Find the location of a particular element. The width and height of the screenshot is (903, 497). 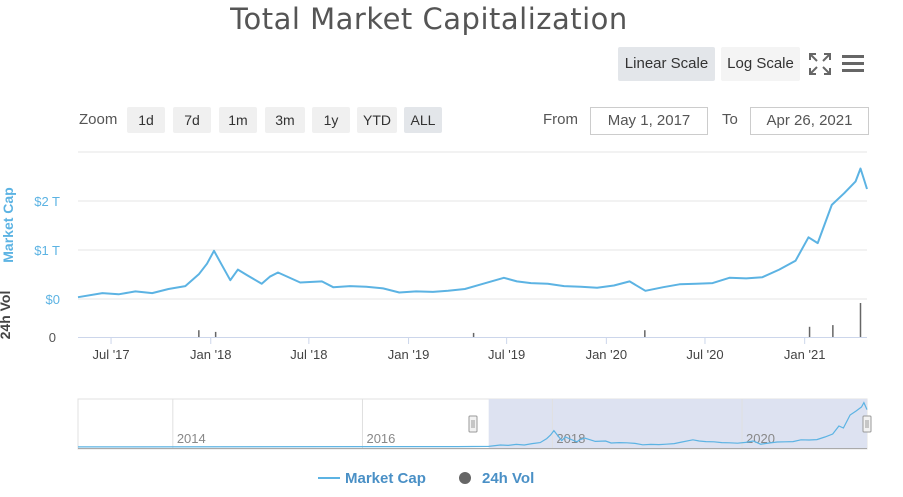

x-tick-label-4: Jul '19 is located at coordinates (506, 354).